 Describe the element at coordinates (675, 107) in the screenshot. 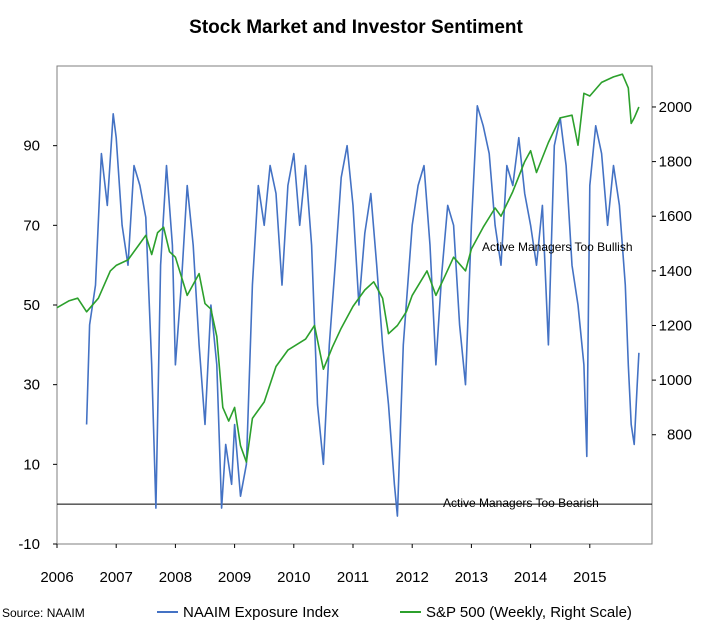

I see `right-tick-label: 2000` at that location.